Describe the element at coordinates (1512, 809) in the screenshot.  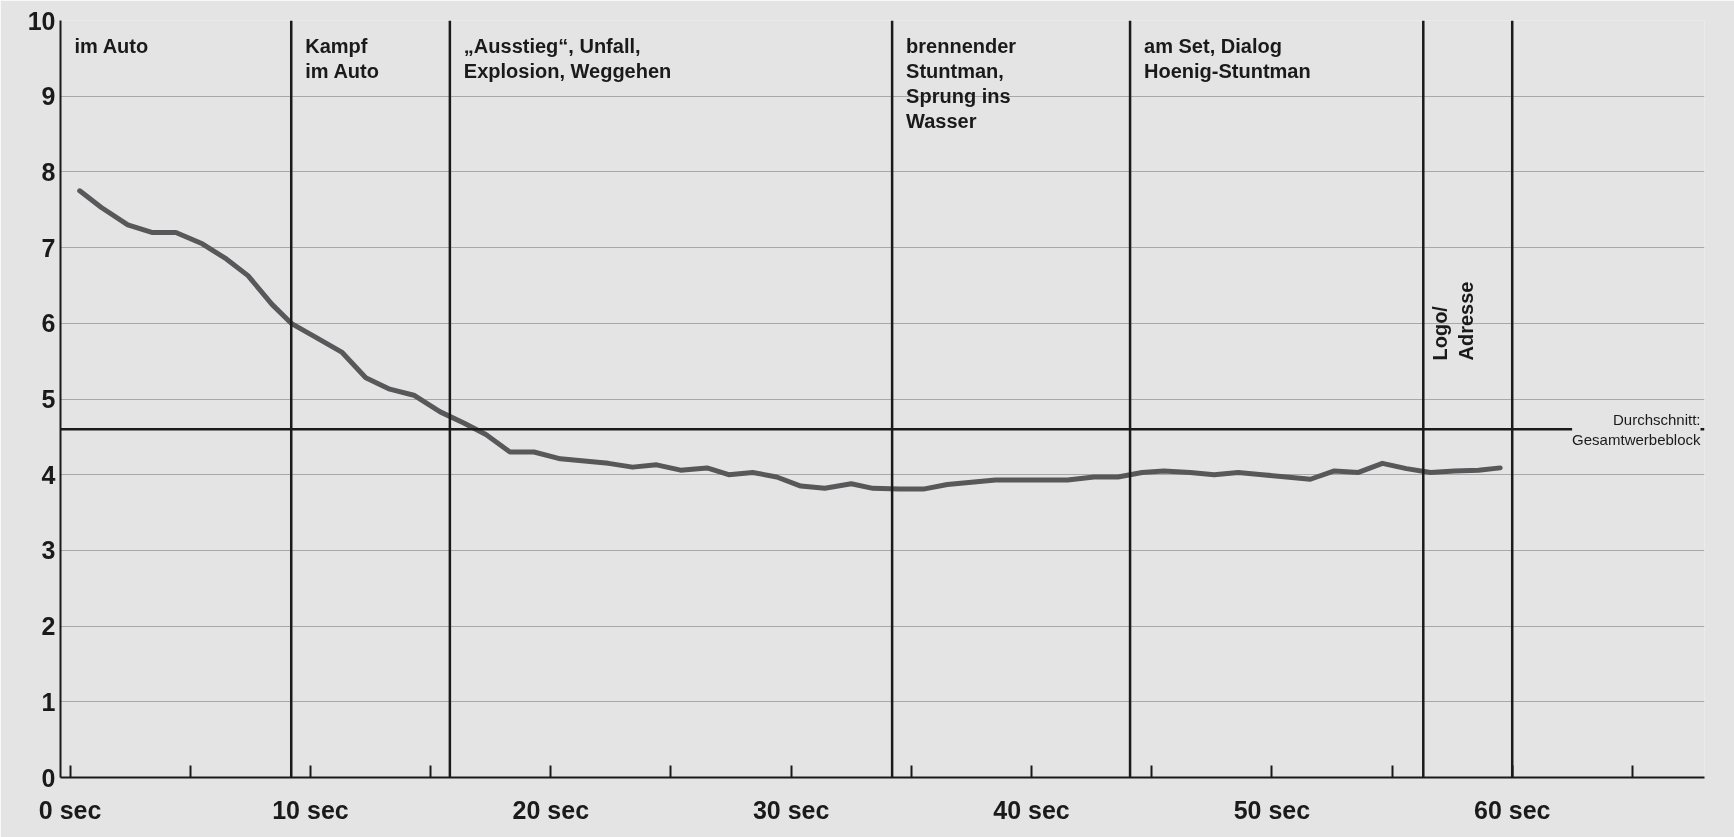
I see `x-tick-label: 60 sec` at that location.